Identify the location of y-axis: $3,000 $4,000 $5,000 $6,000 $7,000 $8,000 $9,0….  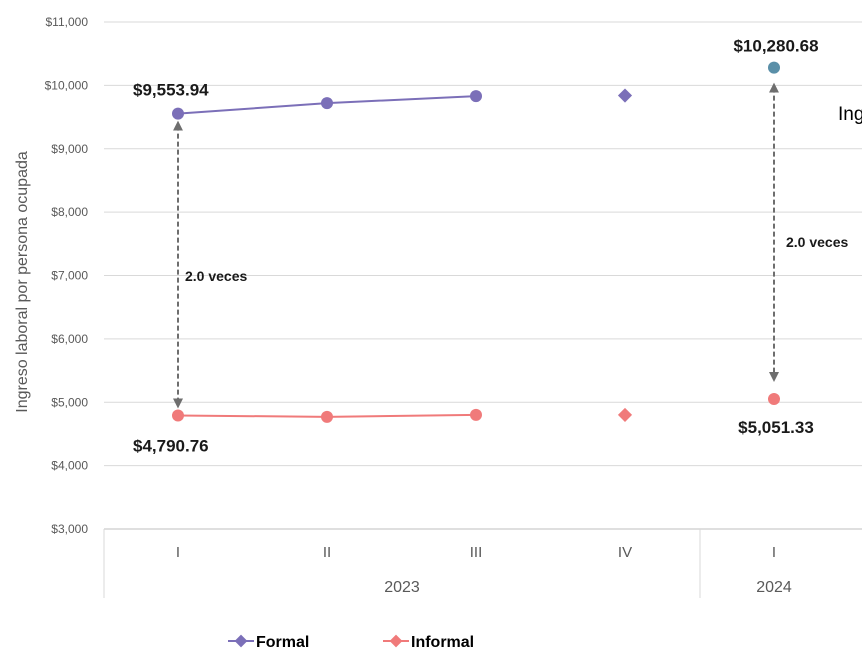
(67, 275).